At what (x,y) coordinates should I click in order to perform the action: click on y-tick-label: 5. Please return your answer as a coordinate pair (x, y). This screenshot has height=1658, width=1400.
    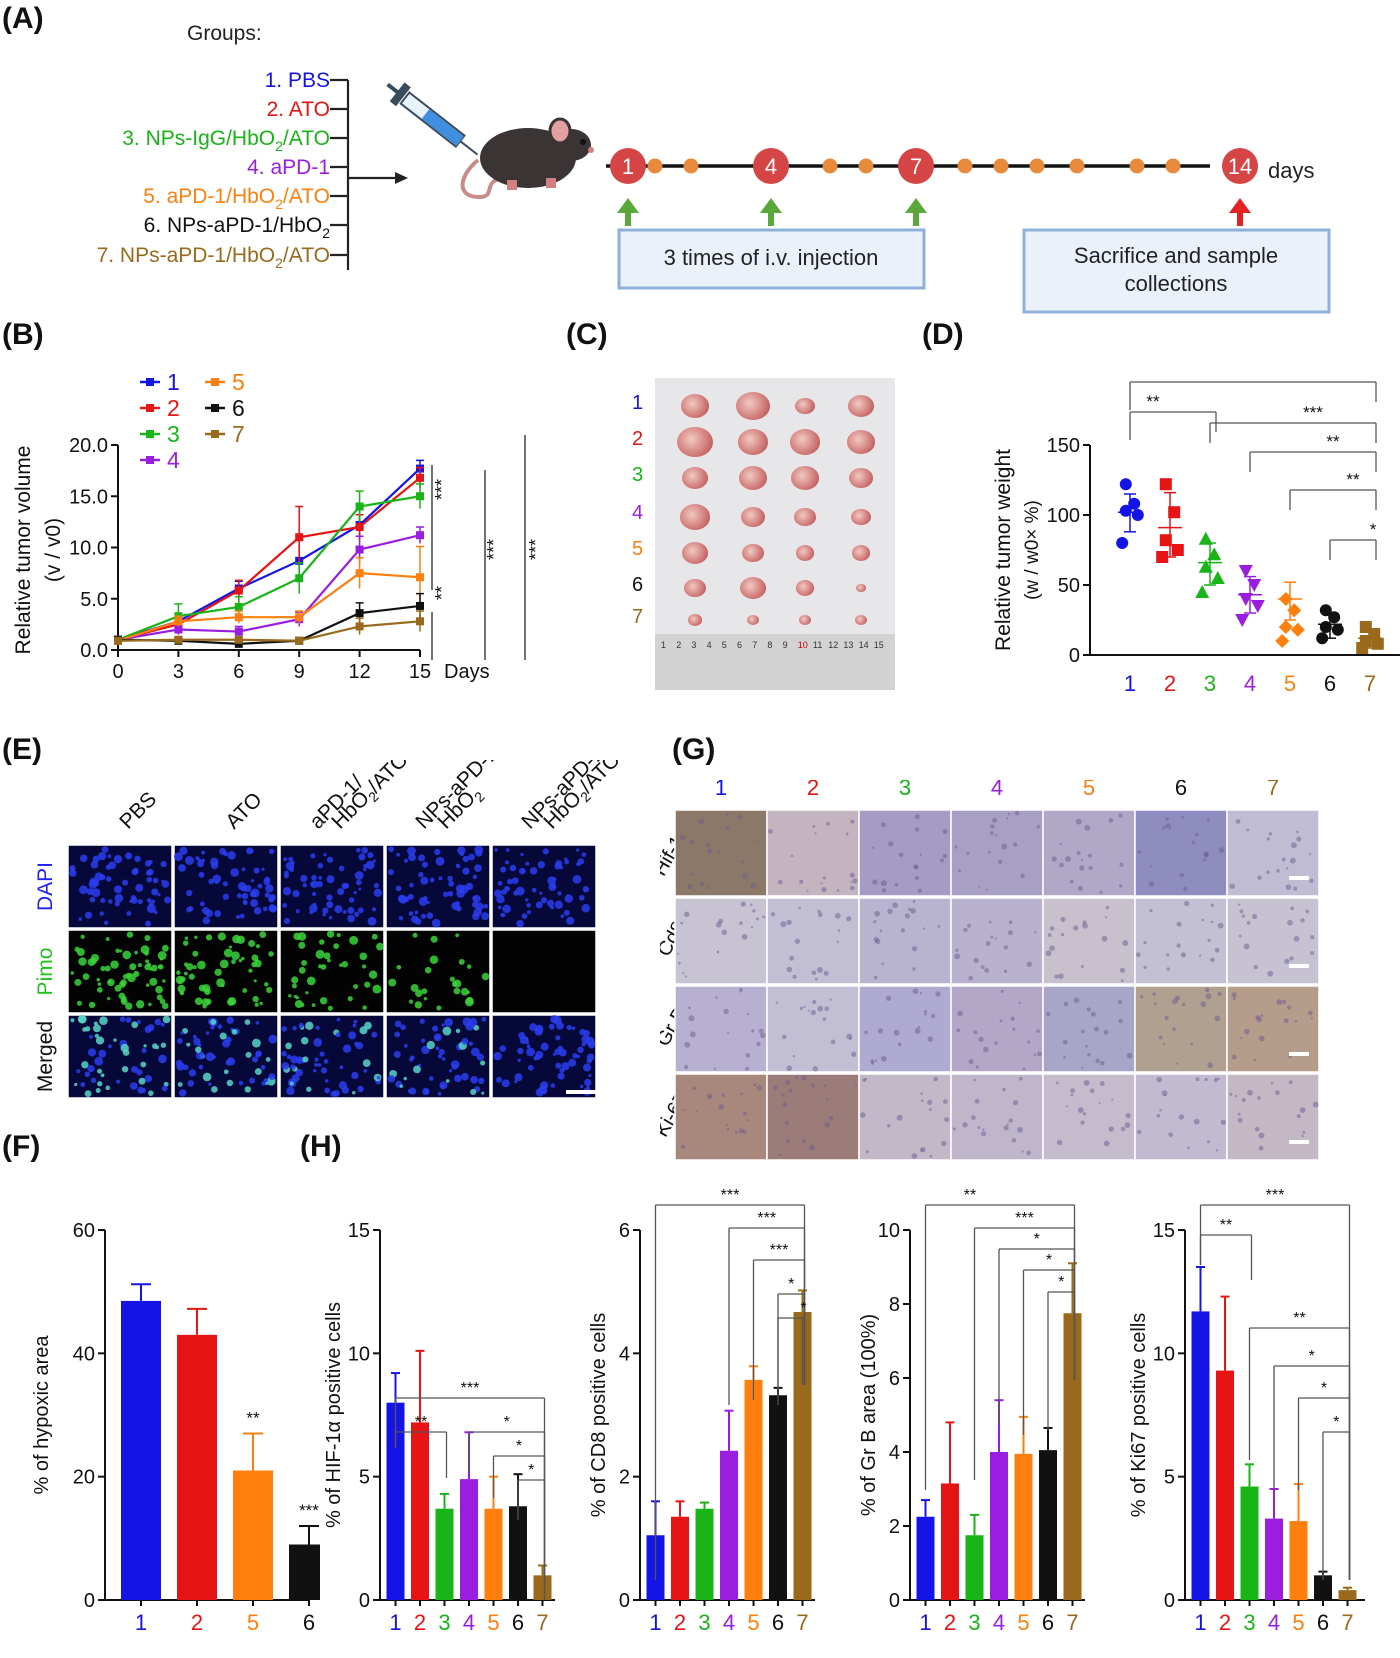
    Looking at the image, I should click on (364, 1478).